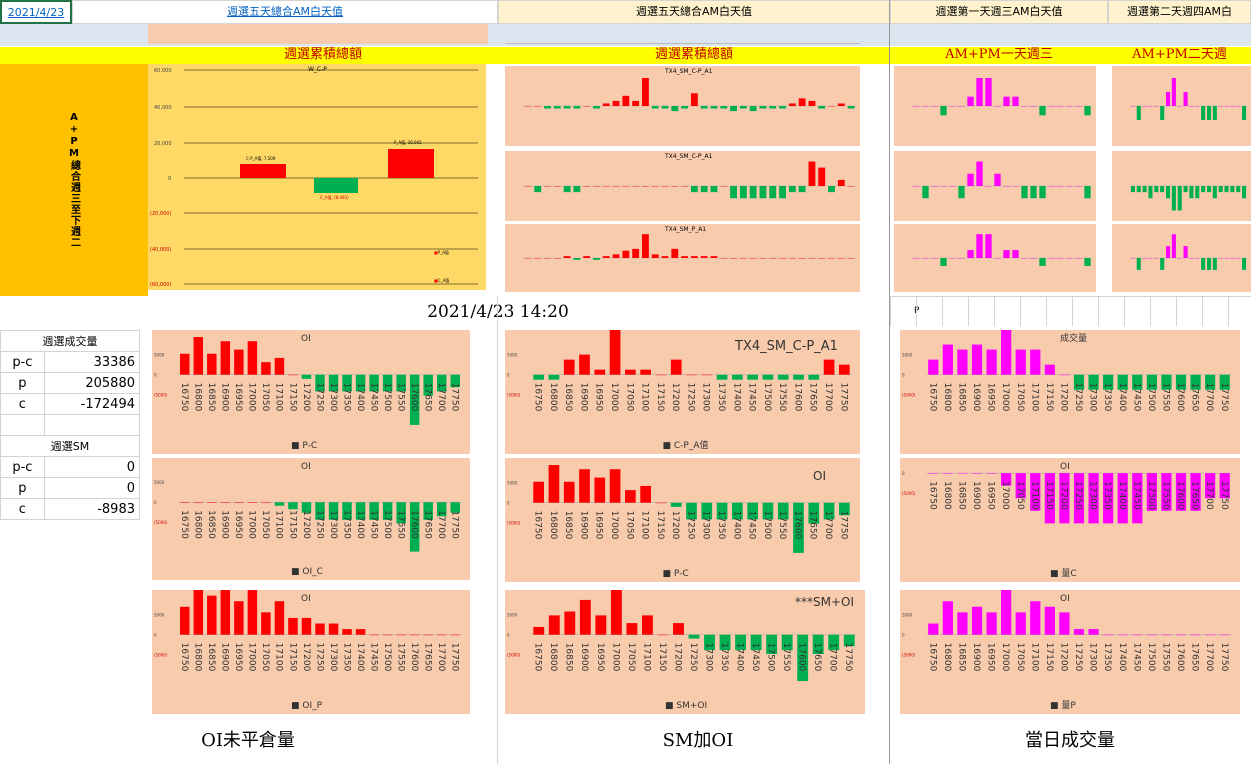  I want to click on cell-ref: 2021/4/23 14:20, so click(36, 20).